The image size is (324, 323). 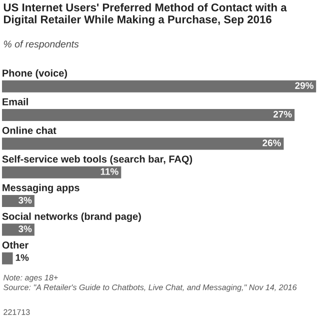 What do you see at coordinates (17, 312) in the screenshot?
I see `text: 221713` at bounding box center [17, 312].